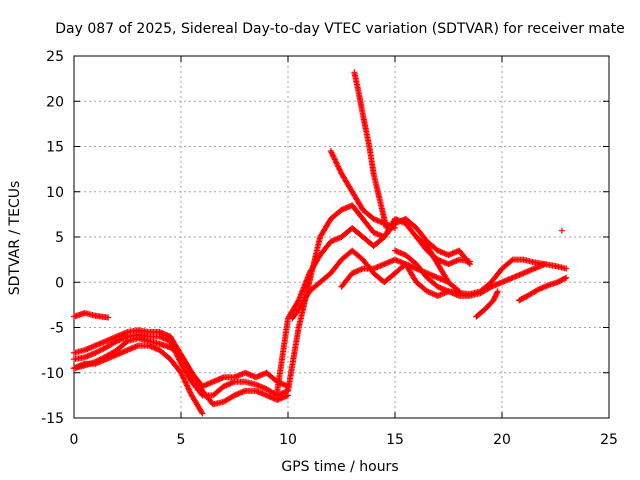 The image size is (640, 480). I want to click on x-tick-label: 5, so click(181, 440).